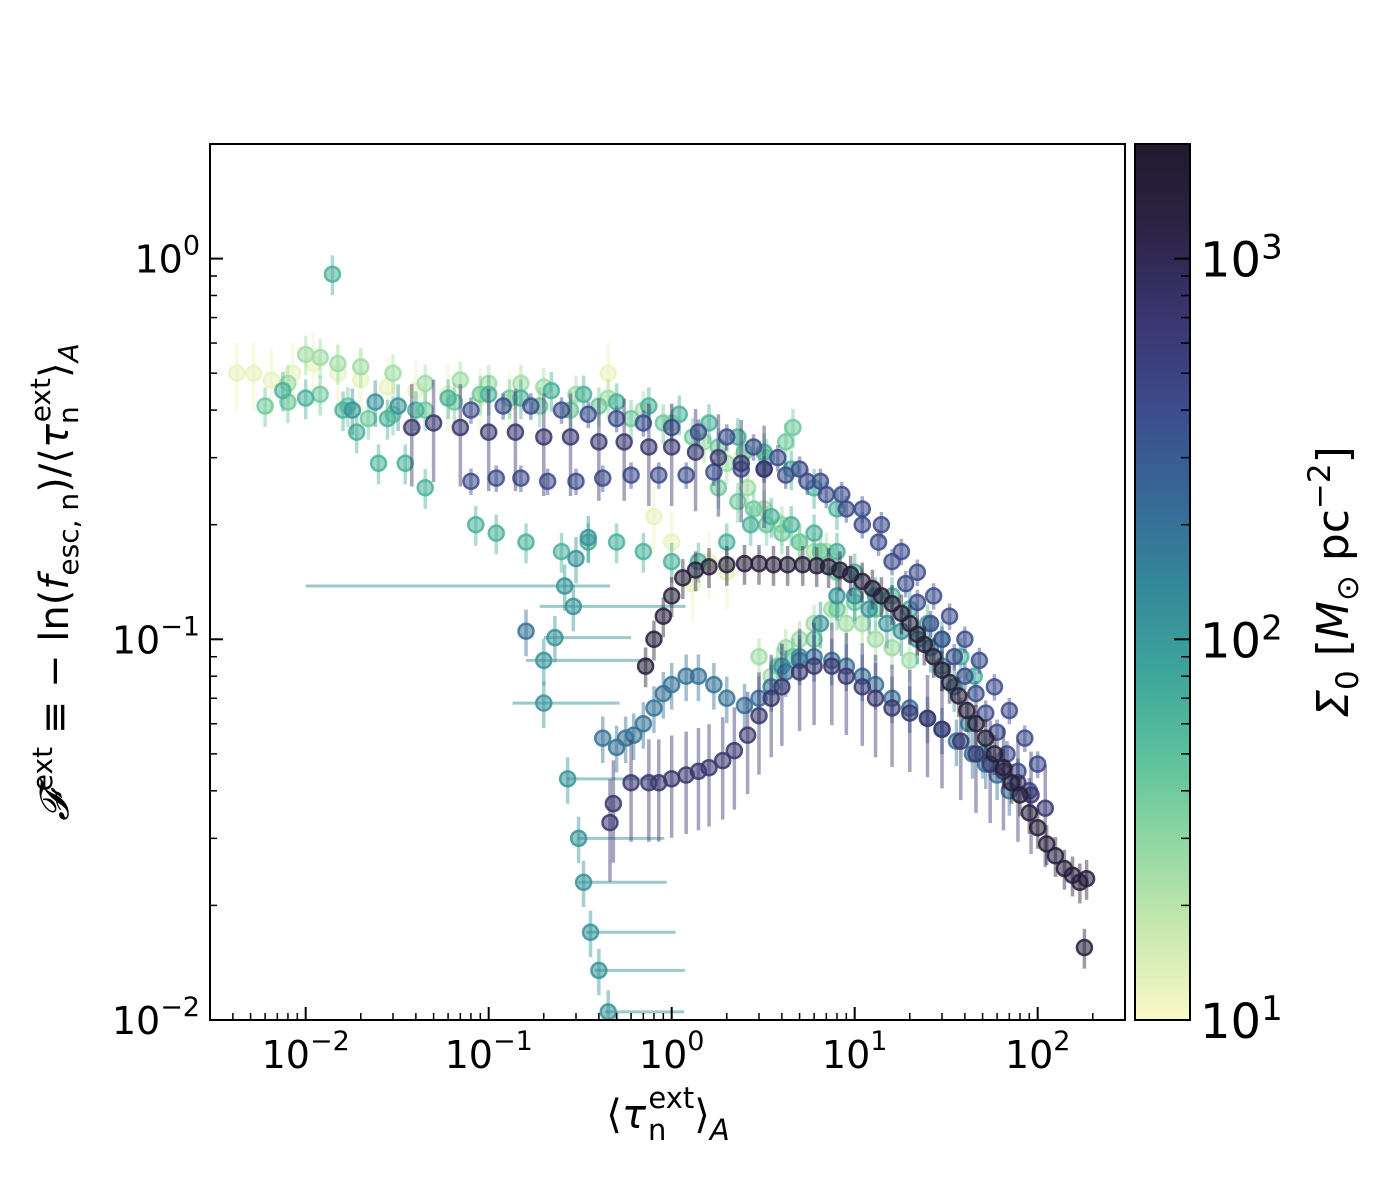  I want to click on colorbar-tick-label: 102, so click(1241, 638).